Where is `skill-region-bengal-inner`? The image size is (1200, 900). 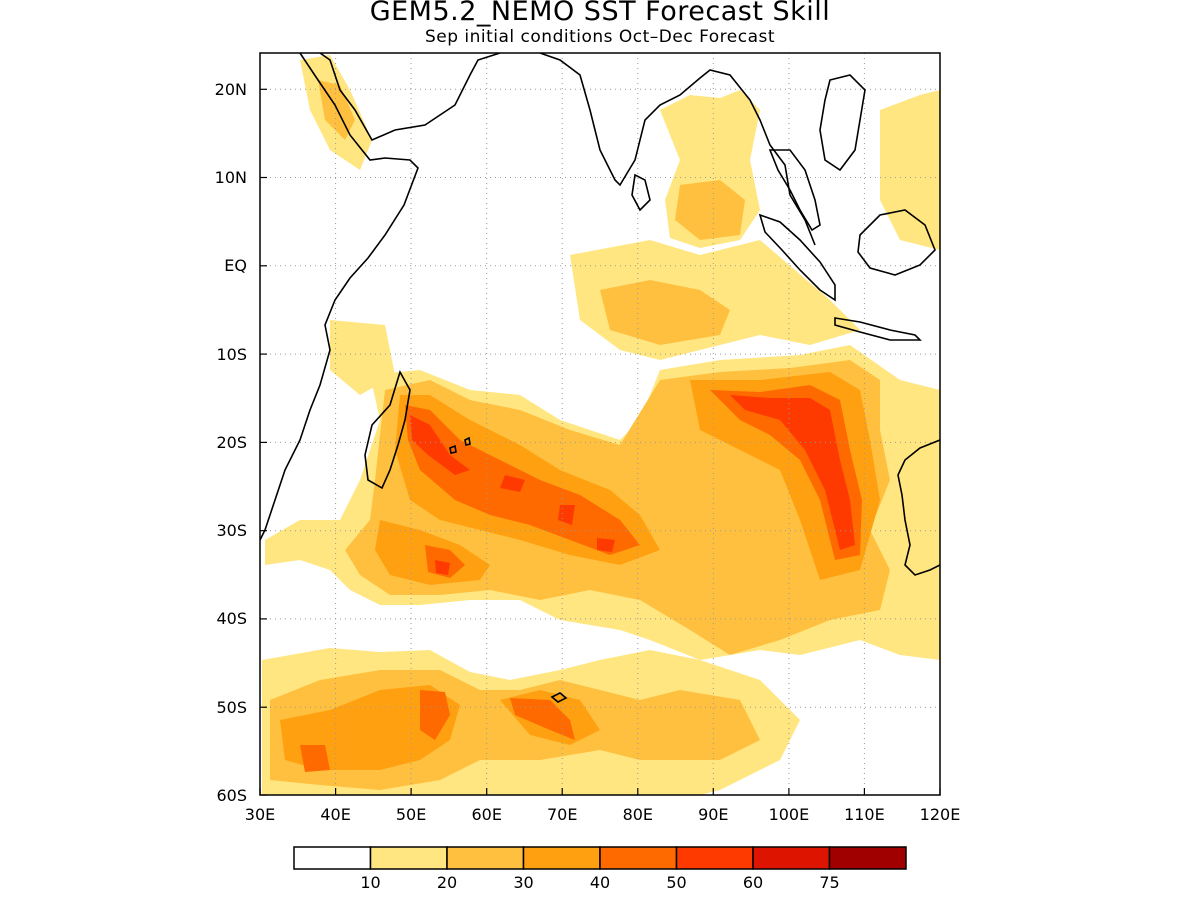
skill-region-bengal-inner is located at coordinates (710, 210).